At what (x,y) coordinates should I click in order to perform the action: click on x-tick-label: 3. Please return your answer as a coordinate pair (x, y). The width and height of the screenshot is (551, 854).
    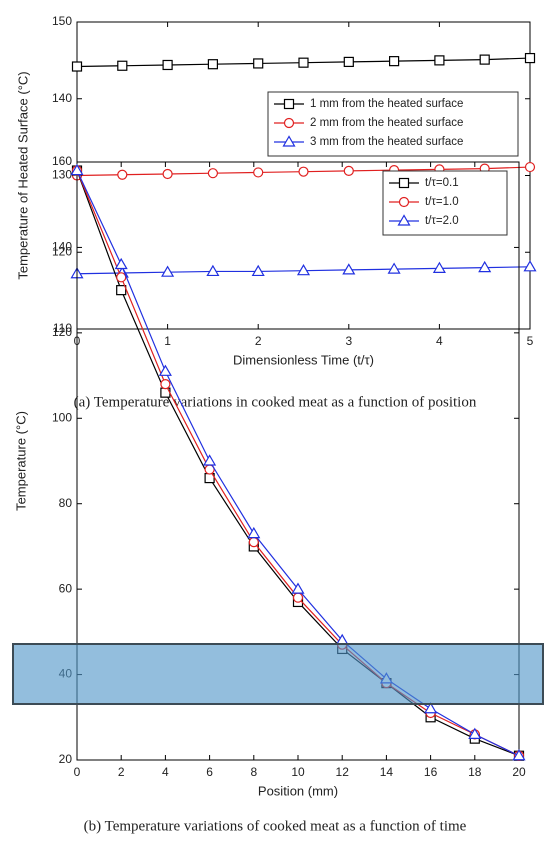
    Looking at the image, I should click on (348, 341).